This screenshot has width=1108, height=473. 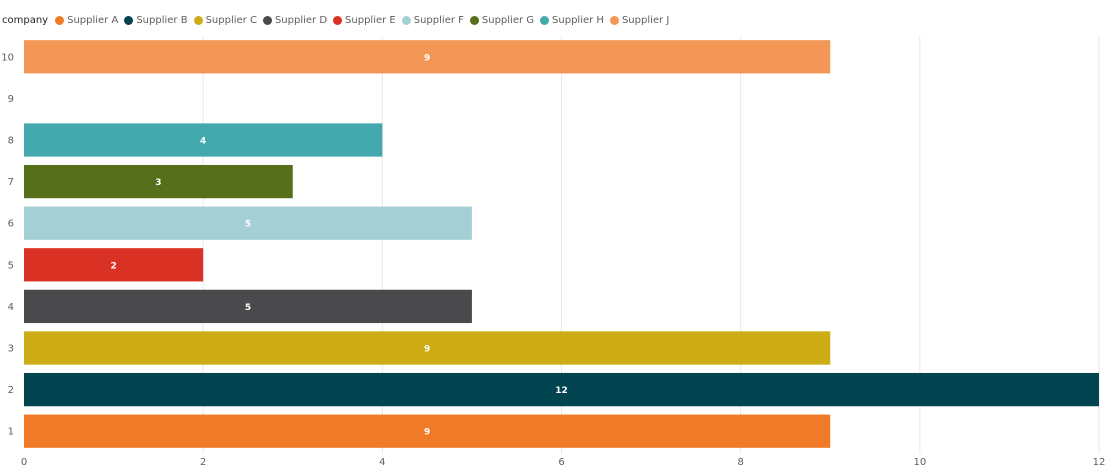 I want to click on data-label: 3, so click(x=158, y=183).